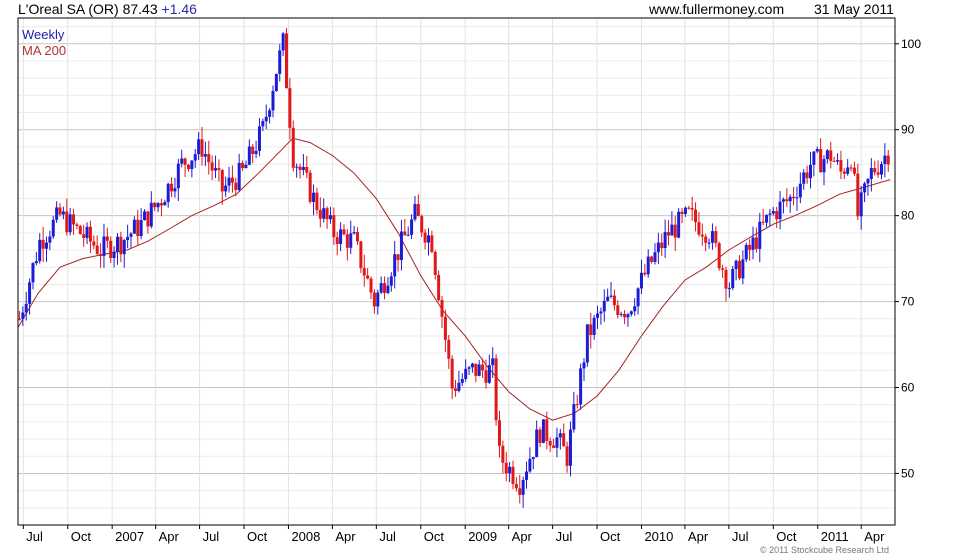 The width and height of the screenshot is (980, 560). Describe the element at coordinates (717, 9) in the screenshot. I see `website-label: www.fullermoney.com` at that location.